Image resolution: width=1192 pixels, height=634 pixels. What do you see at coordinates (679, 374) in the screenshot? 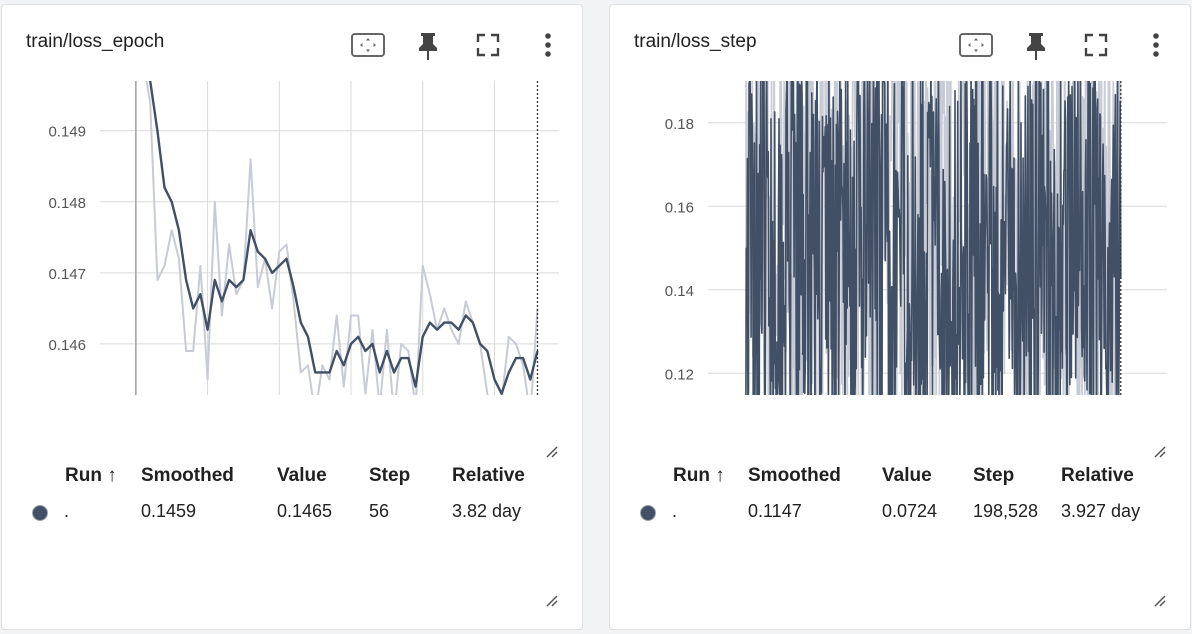
I see `y-tick-label: 0.12` at bounding box center [679, 374].